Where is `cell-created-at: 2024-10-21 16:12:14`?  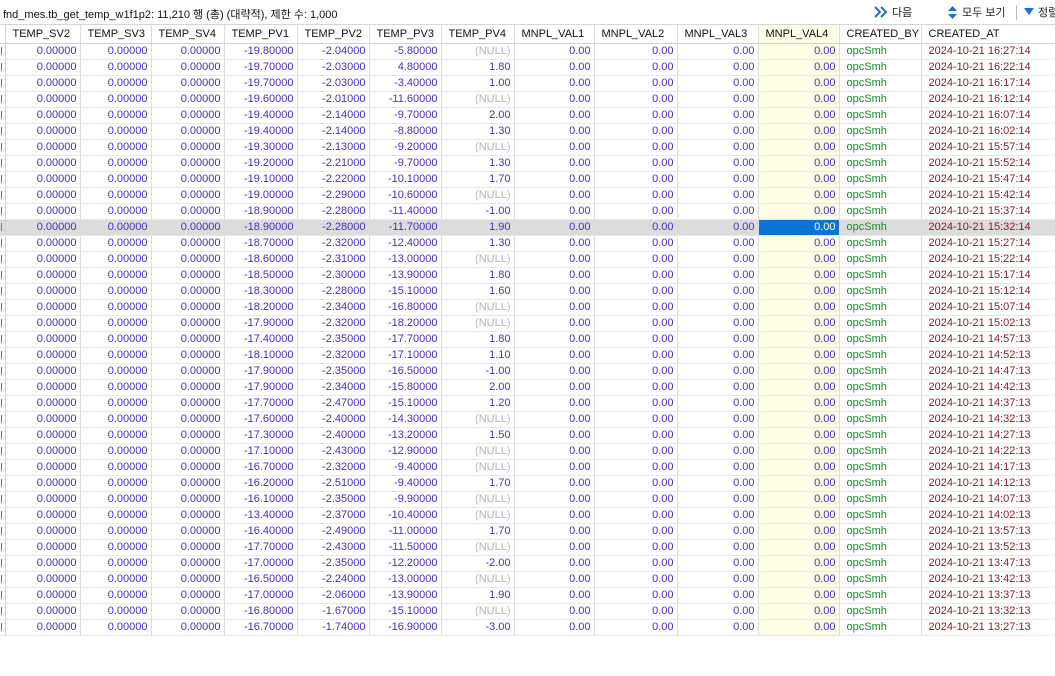 cell-created-at: 2024-10-21 16:12:14 is located at coordinates (988, 99).